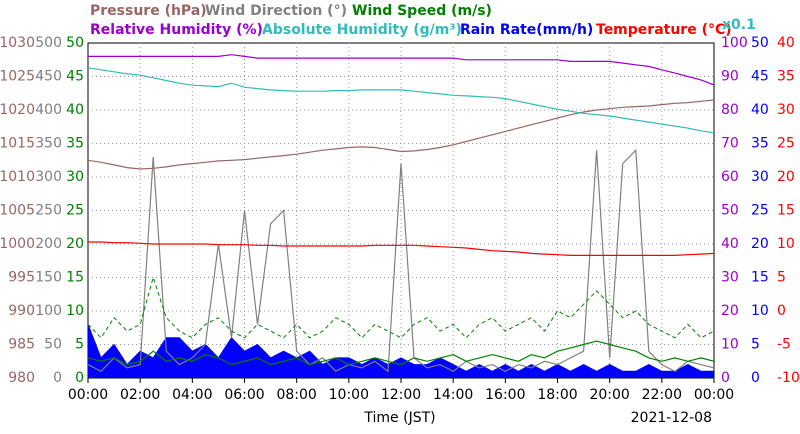 The width and height of the screenshot is (800, 434). I want to click on y-tick-label: 995, so click(21, 278).